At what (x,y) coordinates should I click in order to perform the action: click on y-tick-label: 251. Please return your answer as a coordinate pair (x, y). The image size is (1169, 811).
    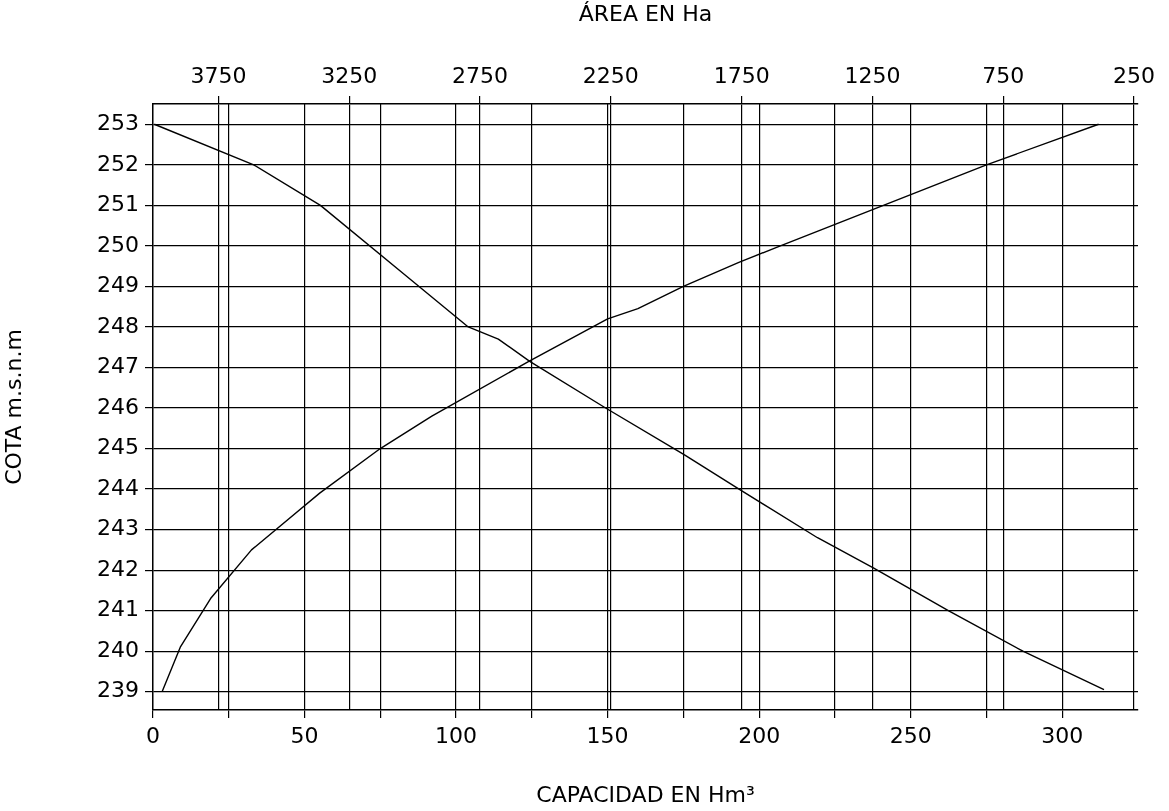
    Looking at the image, I should click on (118, 204).